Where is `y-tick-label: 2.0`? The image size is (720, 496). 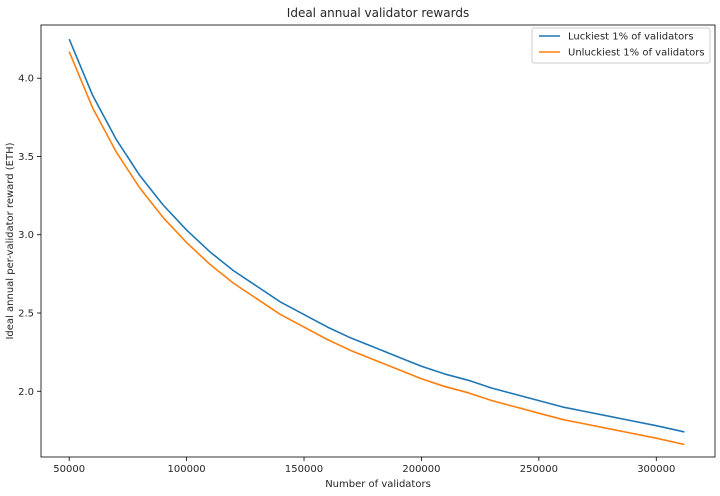
y-tick-label: 2.0 is located at coordinates (26, 392).